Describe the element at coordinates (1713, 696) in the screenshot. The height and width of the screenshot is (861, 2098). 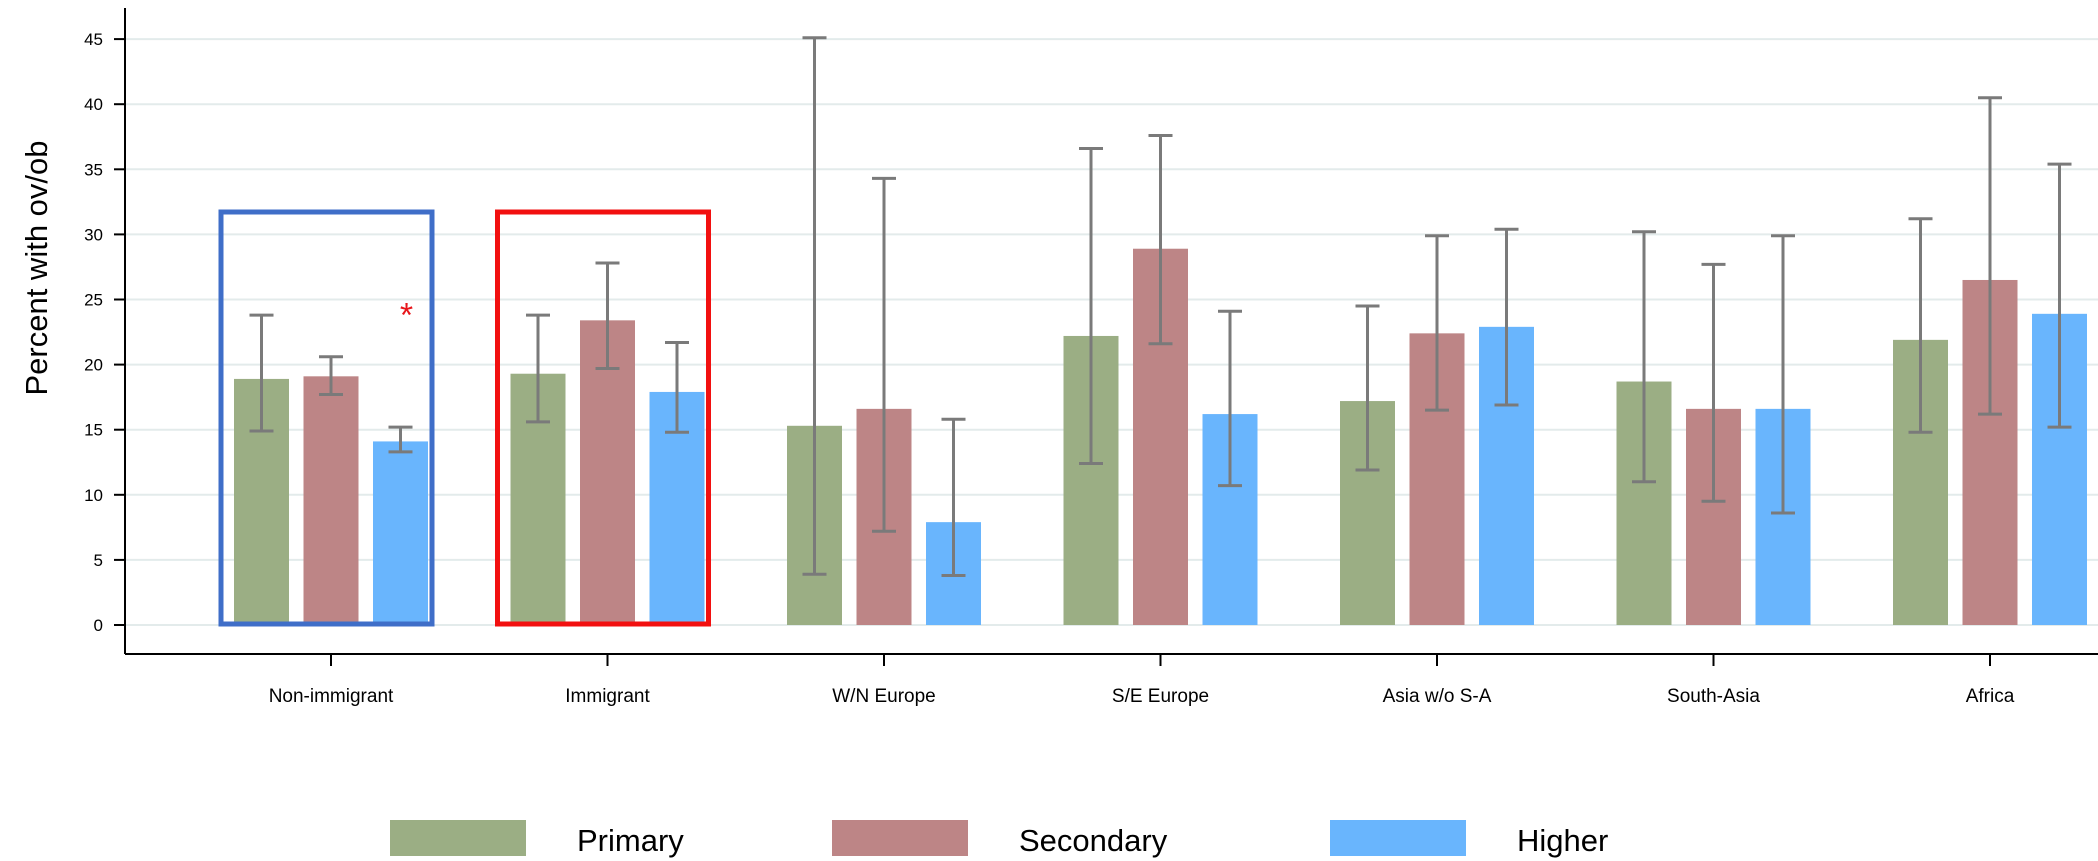
I see `x-tick-label-south-asia: South-Asia` at that location.